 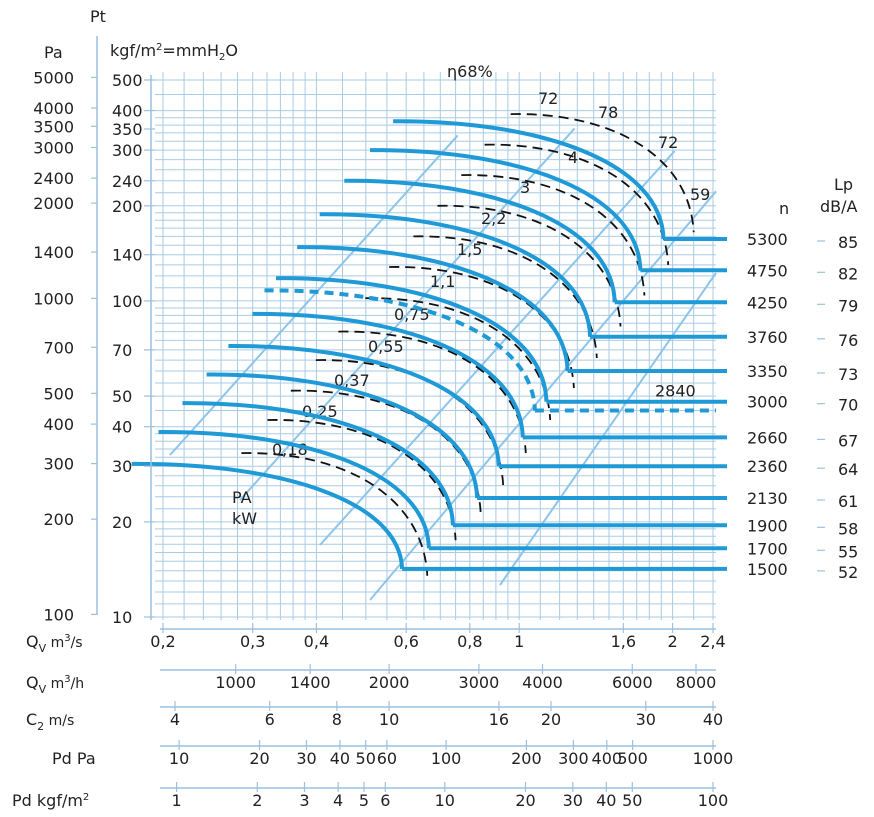 What do you see at coordinates (608, 112) in the screenshot?
I see `efficiency-label: 78` at bounding box center [608, 112].